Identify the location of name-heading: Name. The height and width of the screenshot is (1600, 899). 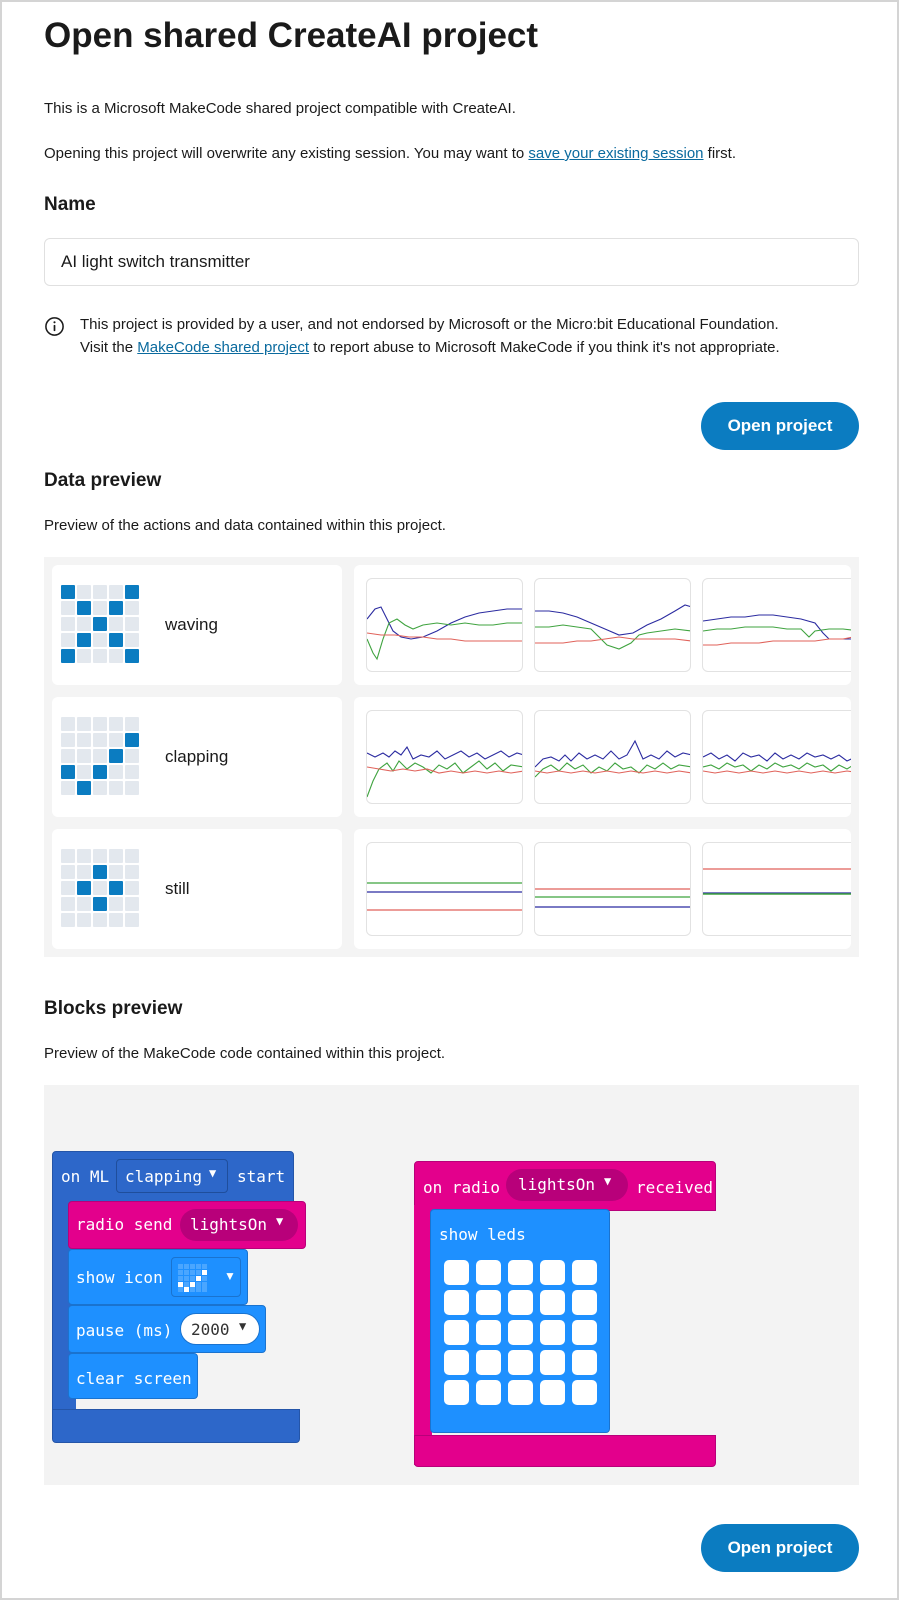
(70, 204).